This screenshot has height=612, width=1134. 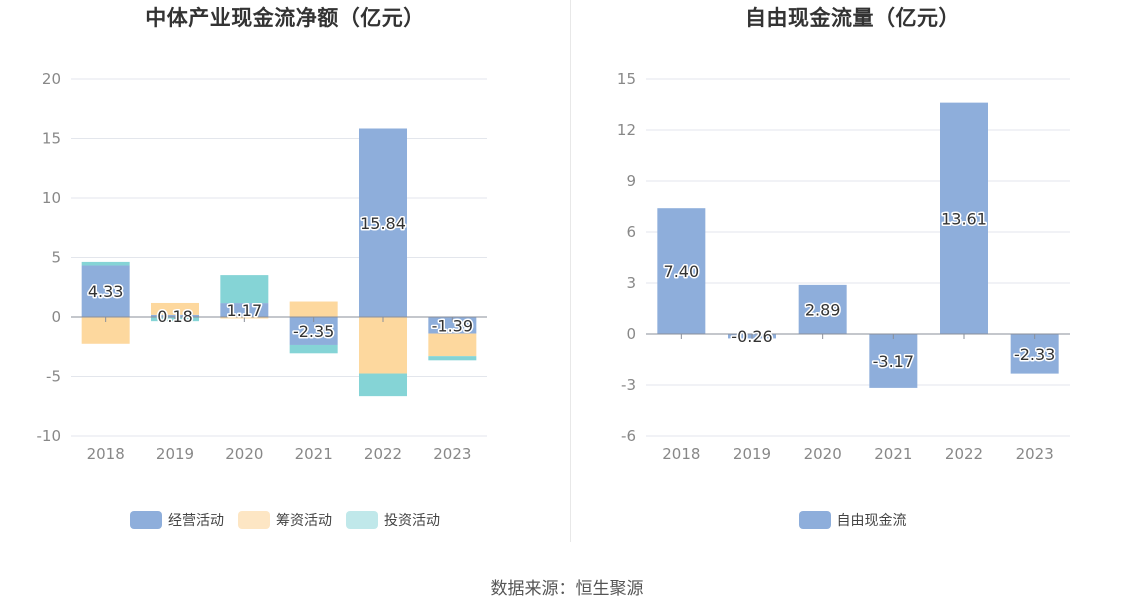 What do you see at coordinates (751, 336) in the screenshot?
I see `data-label: -0.26` at bounding box center [751, 336].